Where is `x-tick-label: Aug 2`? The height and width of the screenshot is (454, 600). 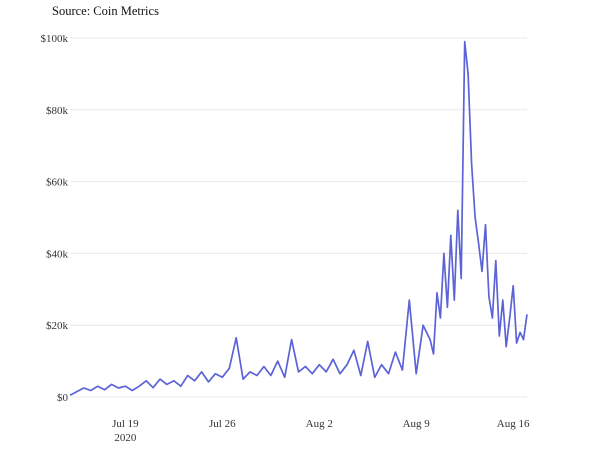
x-tick-label: Aug 2 is located at coordinates (319, 424).